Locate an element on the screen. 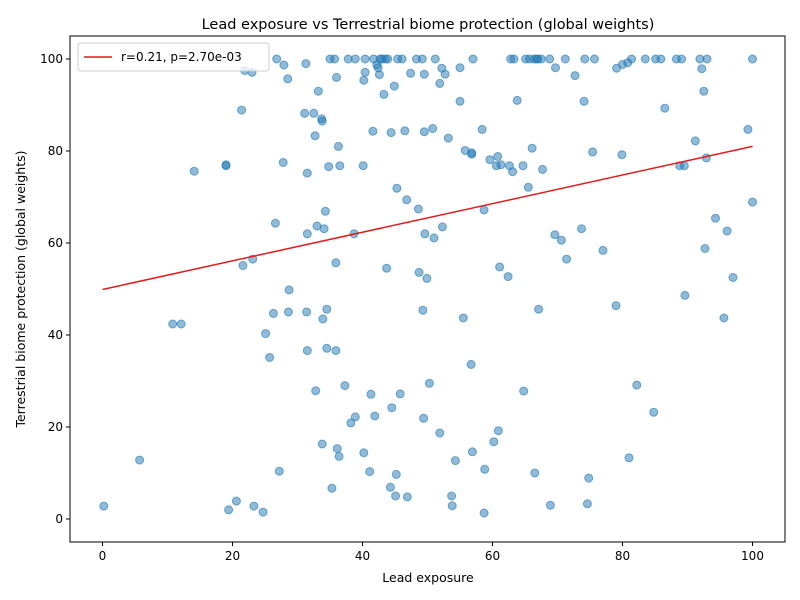 The image size is (800, 600). y-tick-label: 40 is located at coordinates (55, 335).